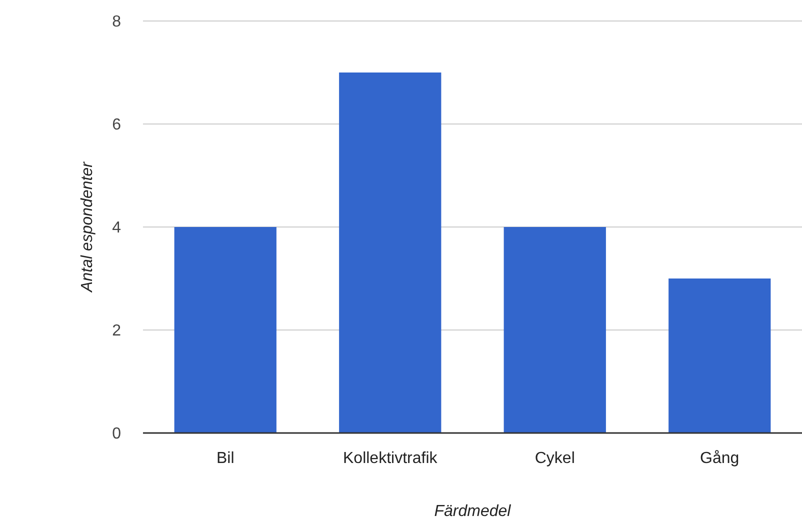 This screenshot has height=524, width=802. I want to click on y-tick-label: 8, so click(117, 22).